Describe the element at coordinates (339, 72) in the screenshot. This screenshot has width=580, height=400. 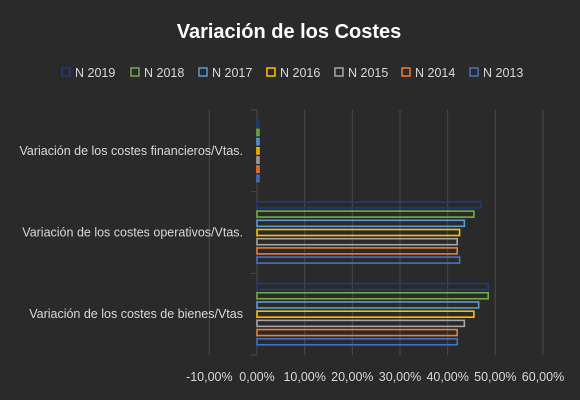
I see `legend-swatch-n-2015` at that location.